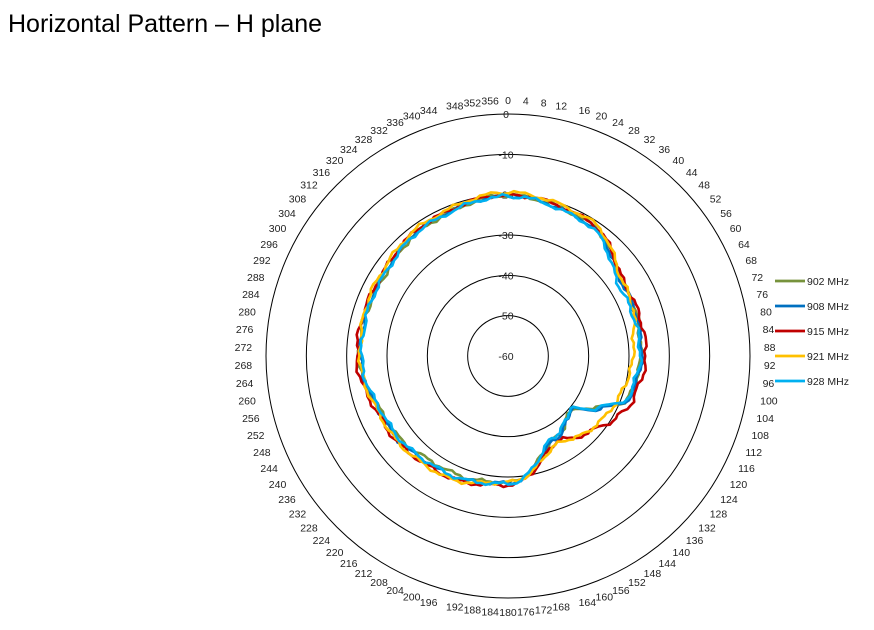 The height and width of the screenshot is (630, 874). Describe the element at coordinates (682, 553) in the screenshot. I see `angle-tick-label: 140` at that location.